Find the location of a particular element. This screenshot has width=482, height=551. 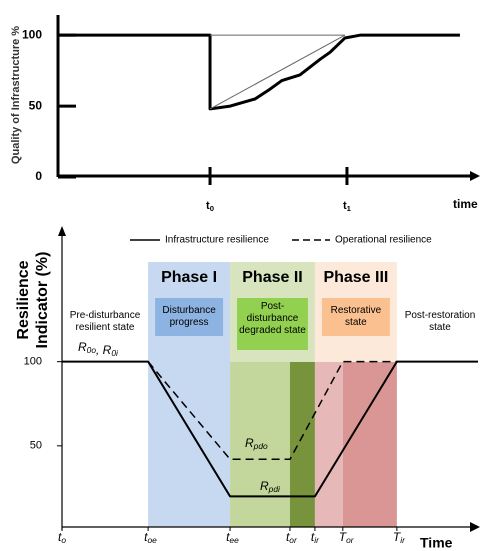

r-label-main: , R is located at coordinates (104, 350).